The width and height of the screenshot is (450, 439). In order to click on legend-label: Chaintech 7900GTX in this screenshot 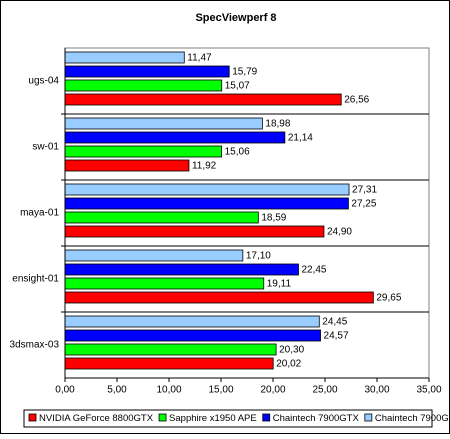, I will do `click(316, 418)`.